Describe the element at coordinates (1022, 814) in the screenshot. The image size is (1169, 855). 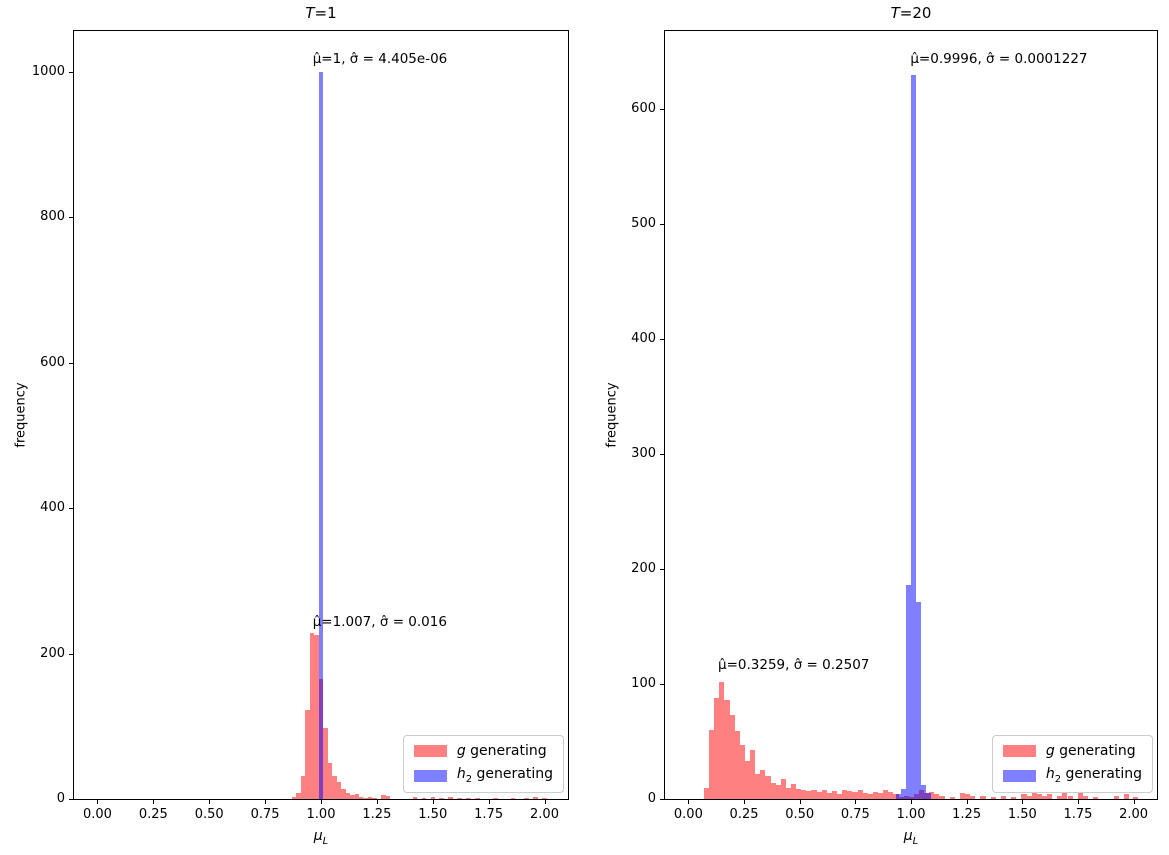
I see `x-tick-label: 1.50` at that location.